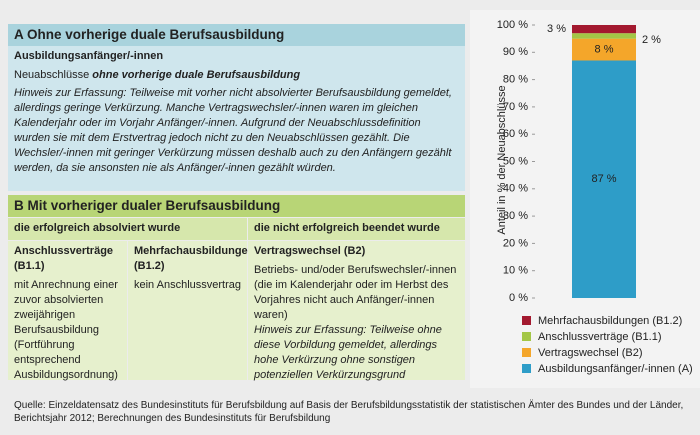  What do you see at coordinates (194, 258) in the screenshot?
I see `column-title: Mehrfachausbildungen (B1.2)` at bounding box center [194, 258].